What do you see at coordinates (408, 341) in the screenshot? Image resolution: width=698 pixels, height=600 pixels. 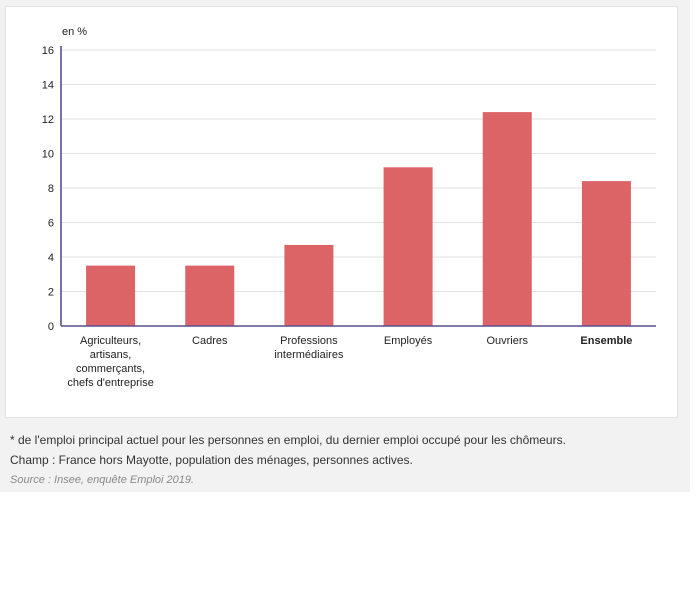 I see `x-category-label: Employés` at bounding box center [408, 341].